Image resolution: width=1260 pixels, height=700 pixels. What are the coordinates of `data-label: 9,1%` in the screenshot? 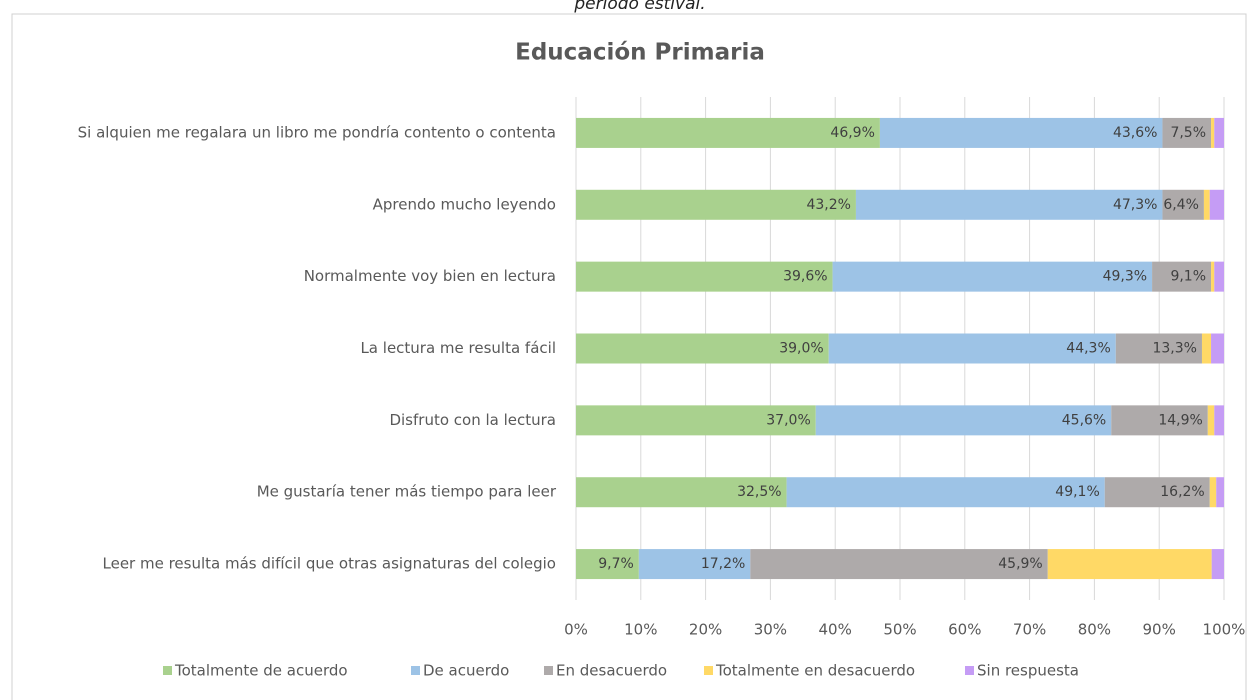 It's located at (1188, 277).